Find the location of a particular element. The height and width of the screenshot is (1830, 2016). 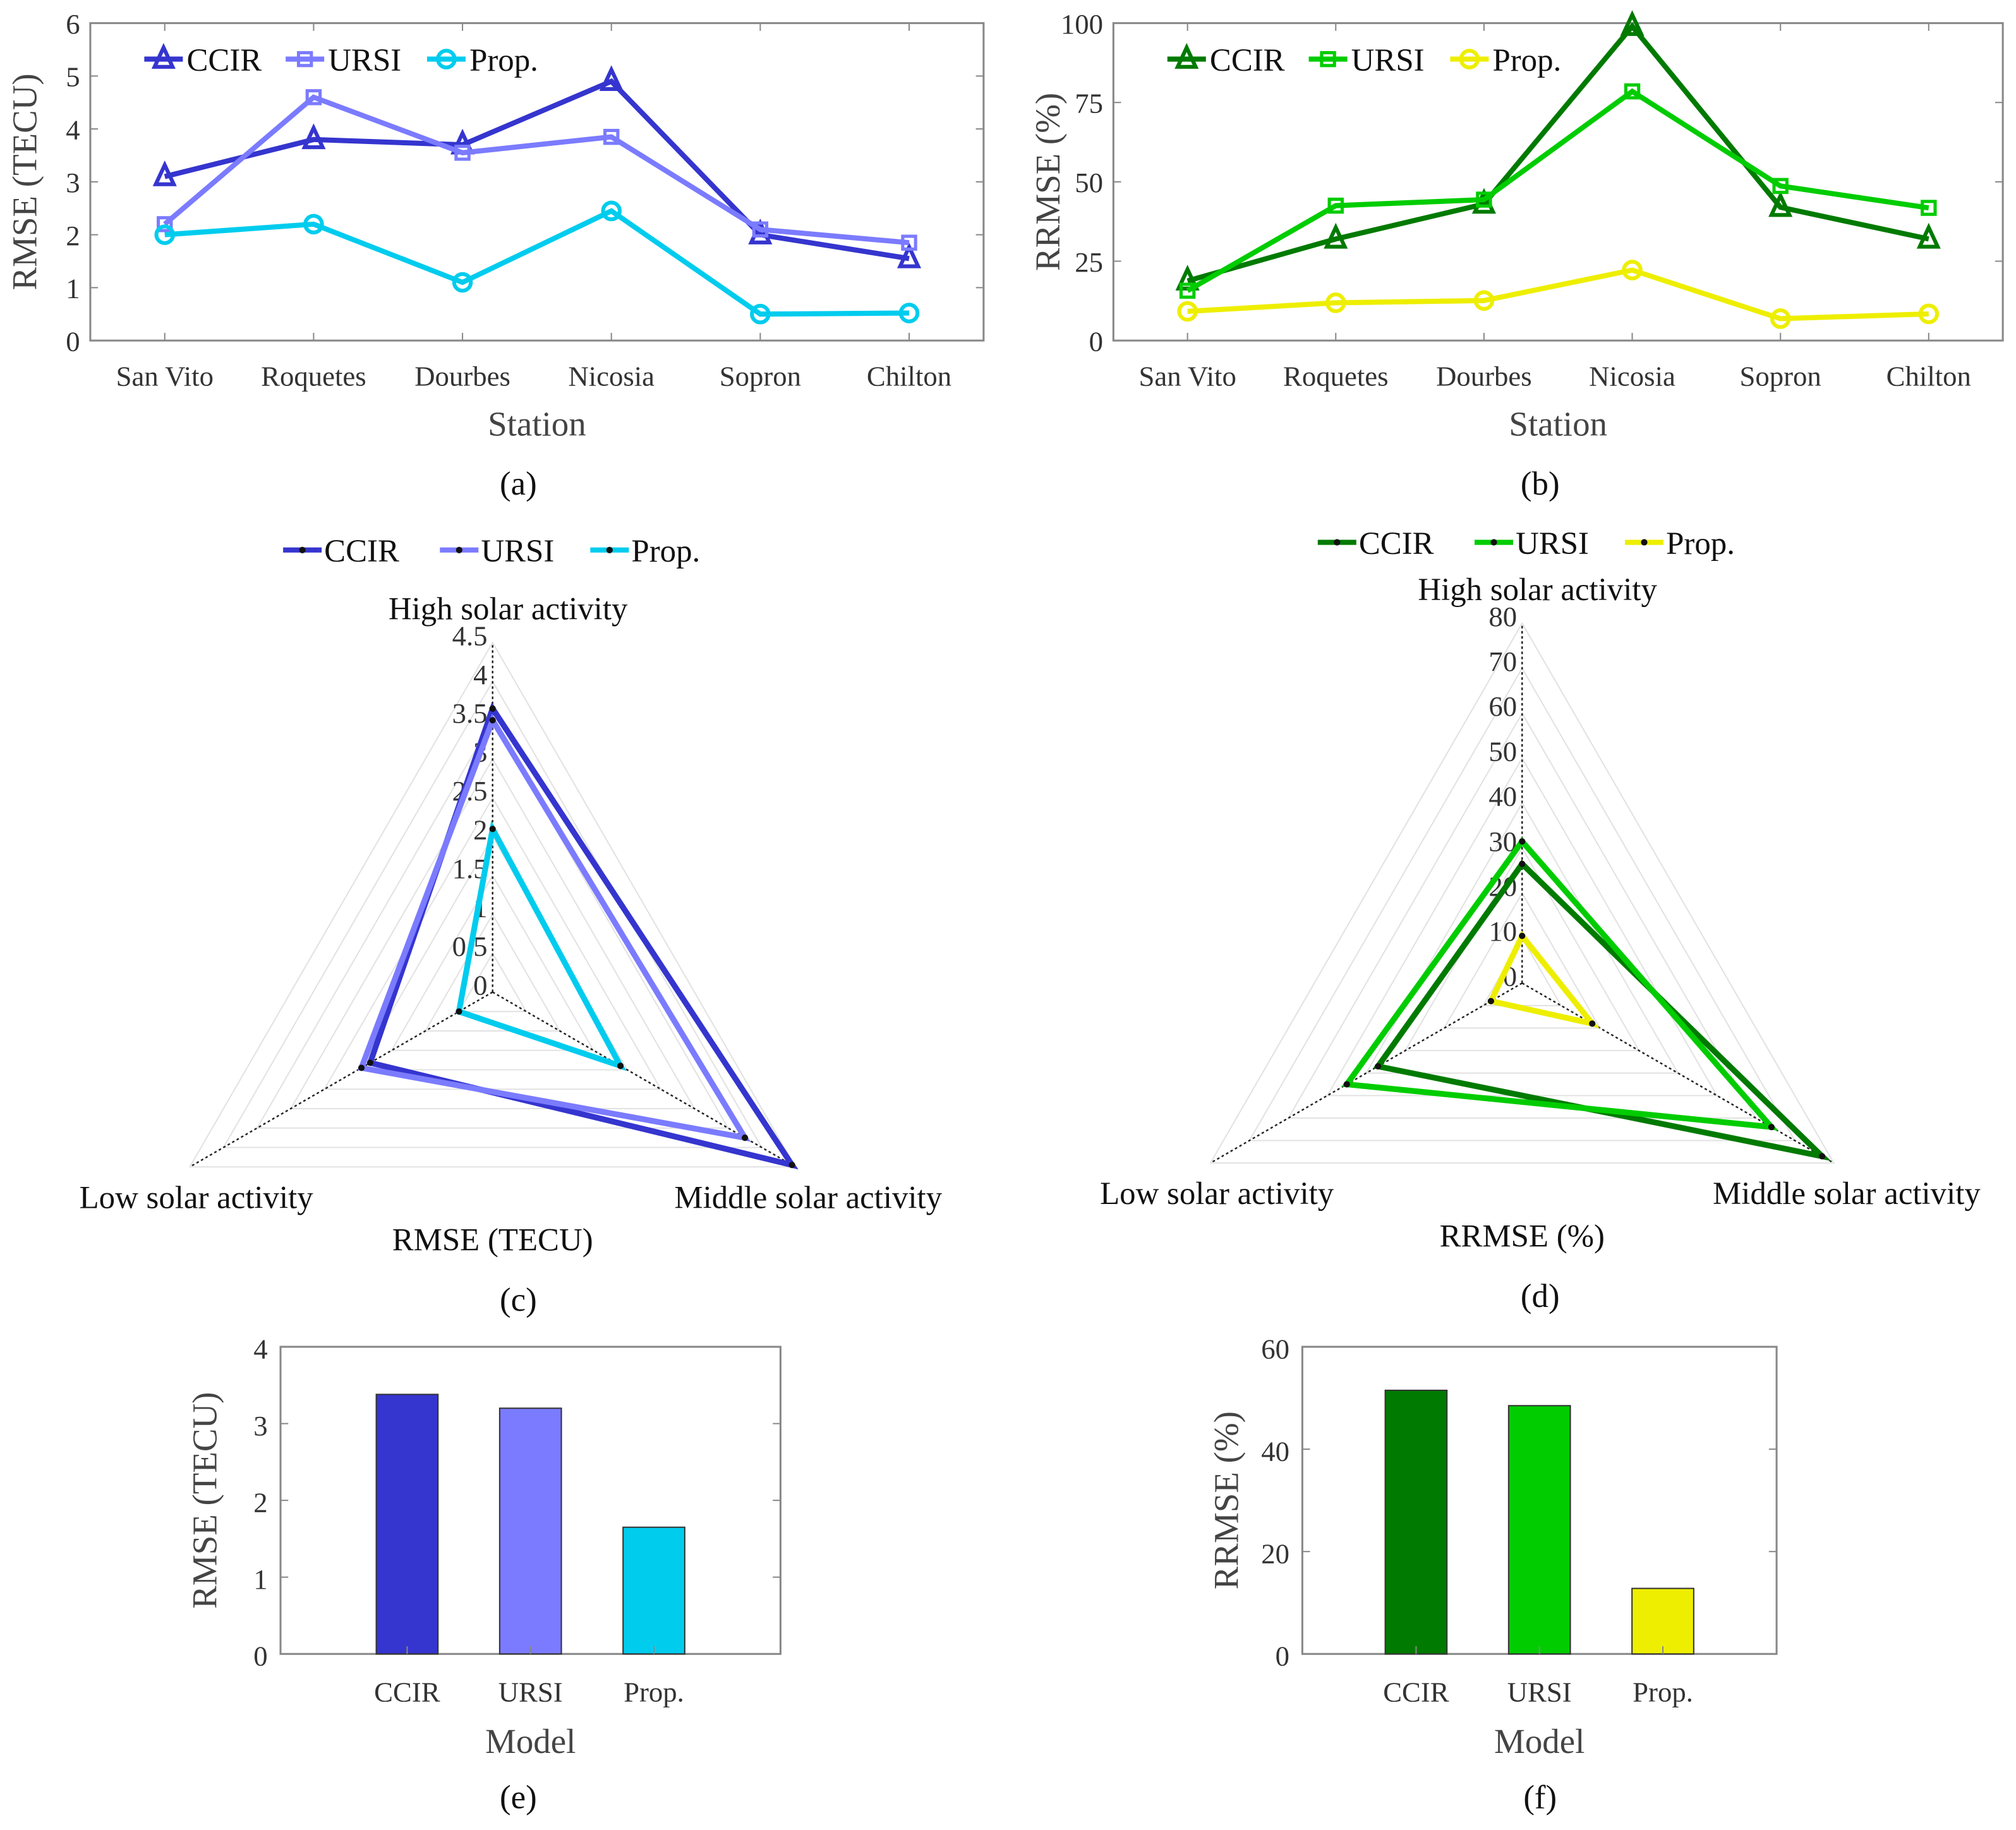

axis-label-low: Low solar activity is located at coordinates (197, 1197).